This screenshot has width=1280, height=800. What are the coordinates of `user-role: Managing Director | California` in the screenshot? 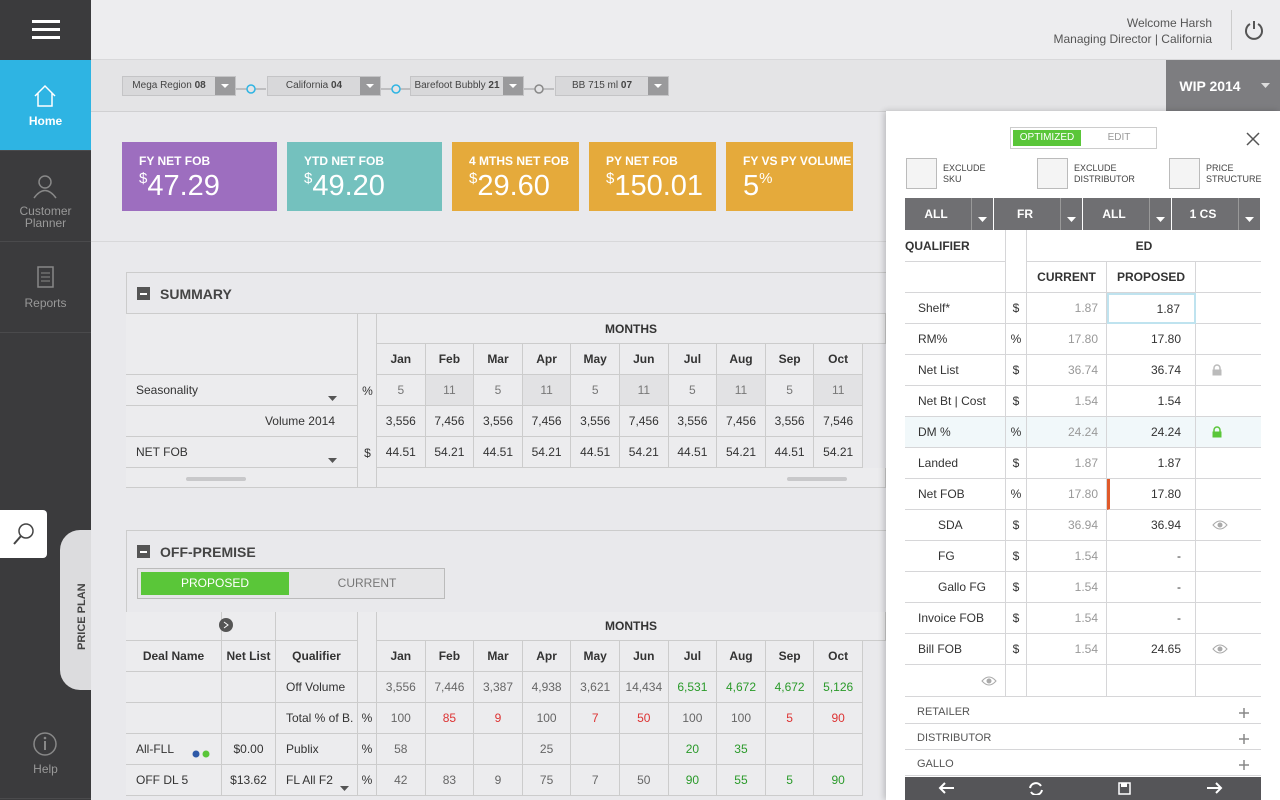 It's located at (1132, 39).